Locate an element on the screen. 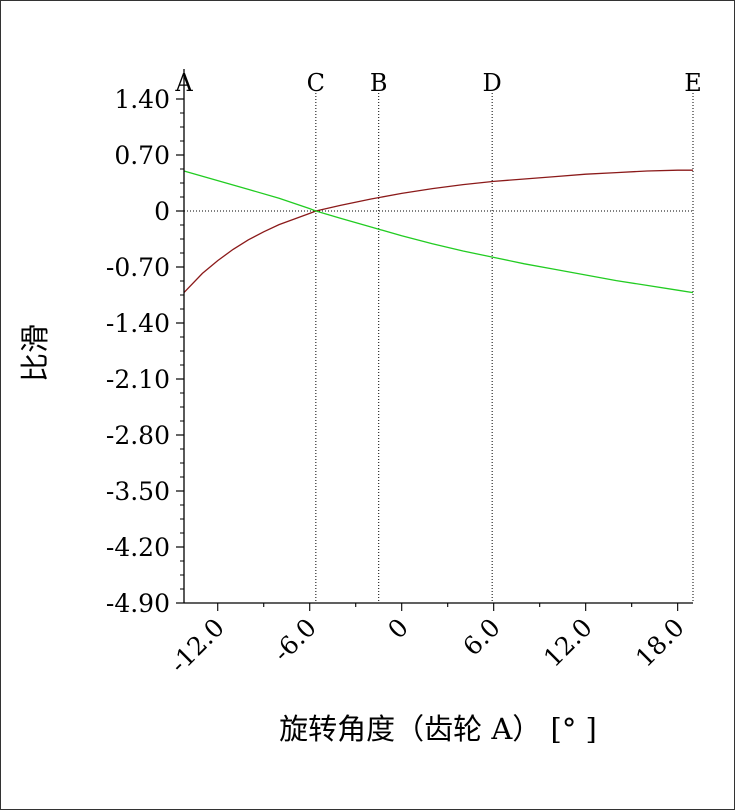 The image size is (735, 810). marker-label-c: C is located at coordinates (316, 83).